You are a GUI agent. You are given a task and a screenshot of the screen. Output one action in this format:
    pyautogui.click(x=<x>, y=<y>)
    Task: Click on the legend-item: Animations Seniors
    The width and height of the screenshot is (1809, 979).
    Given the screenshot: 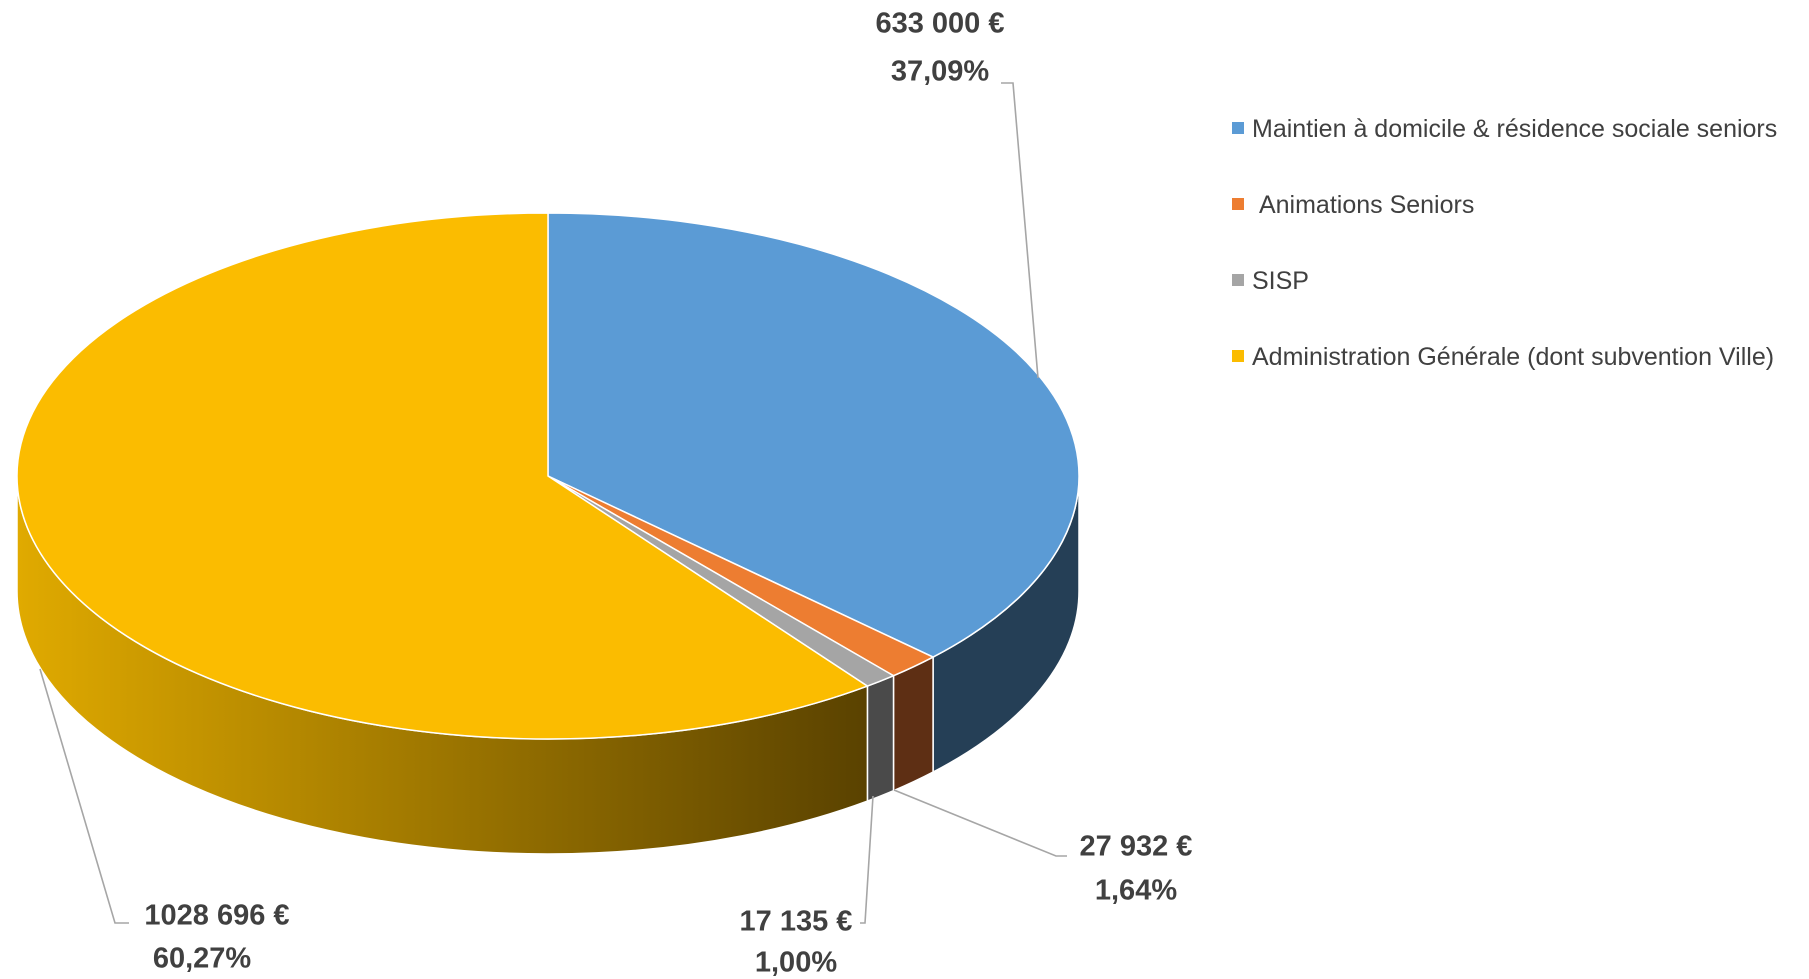 What is the action you would take?
    pyautogui.click(x=1517, y=205)
    